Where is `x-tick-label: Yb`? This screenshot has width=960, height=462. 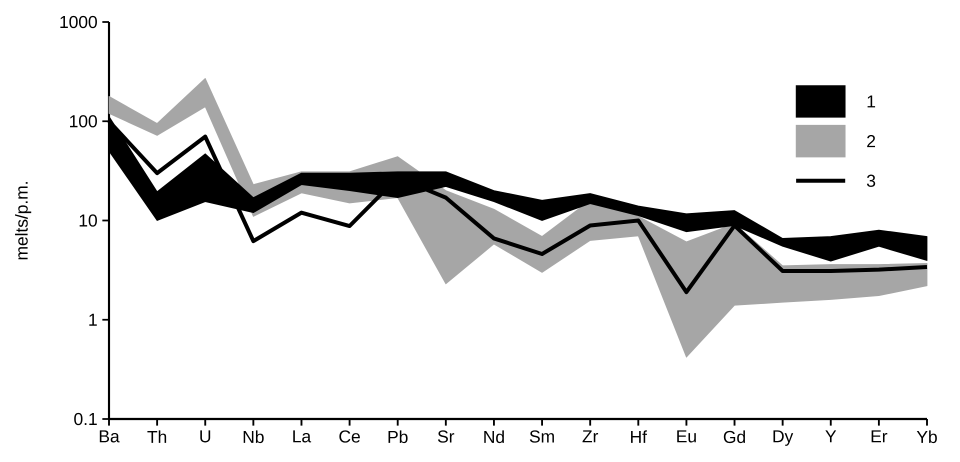
x-tick-label: Yb is located at coordinates (926, 437).